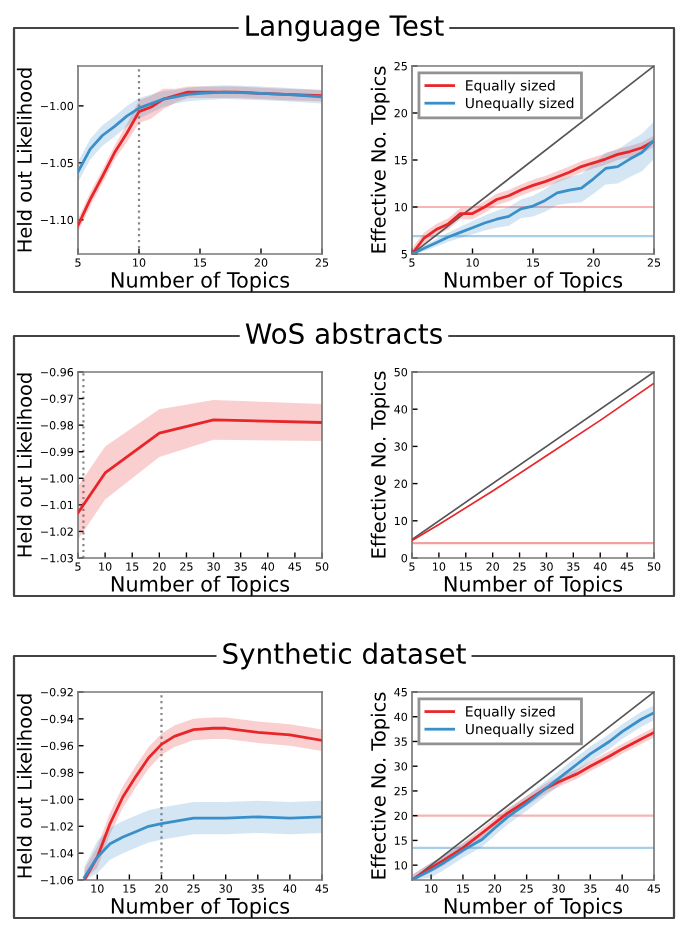 Image resolution: width=698 pixels, height=932 pixels. Describe the element at coordinates (343, 333) in the screenshot. I see `chart-title: WoS abstracts` at that location.